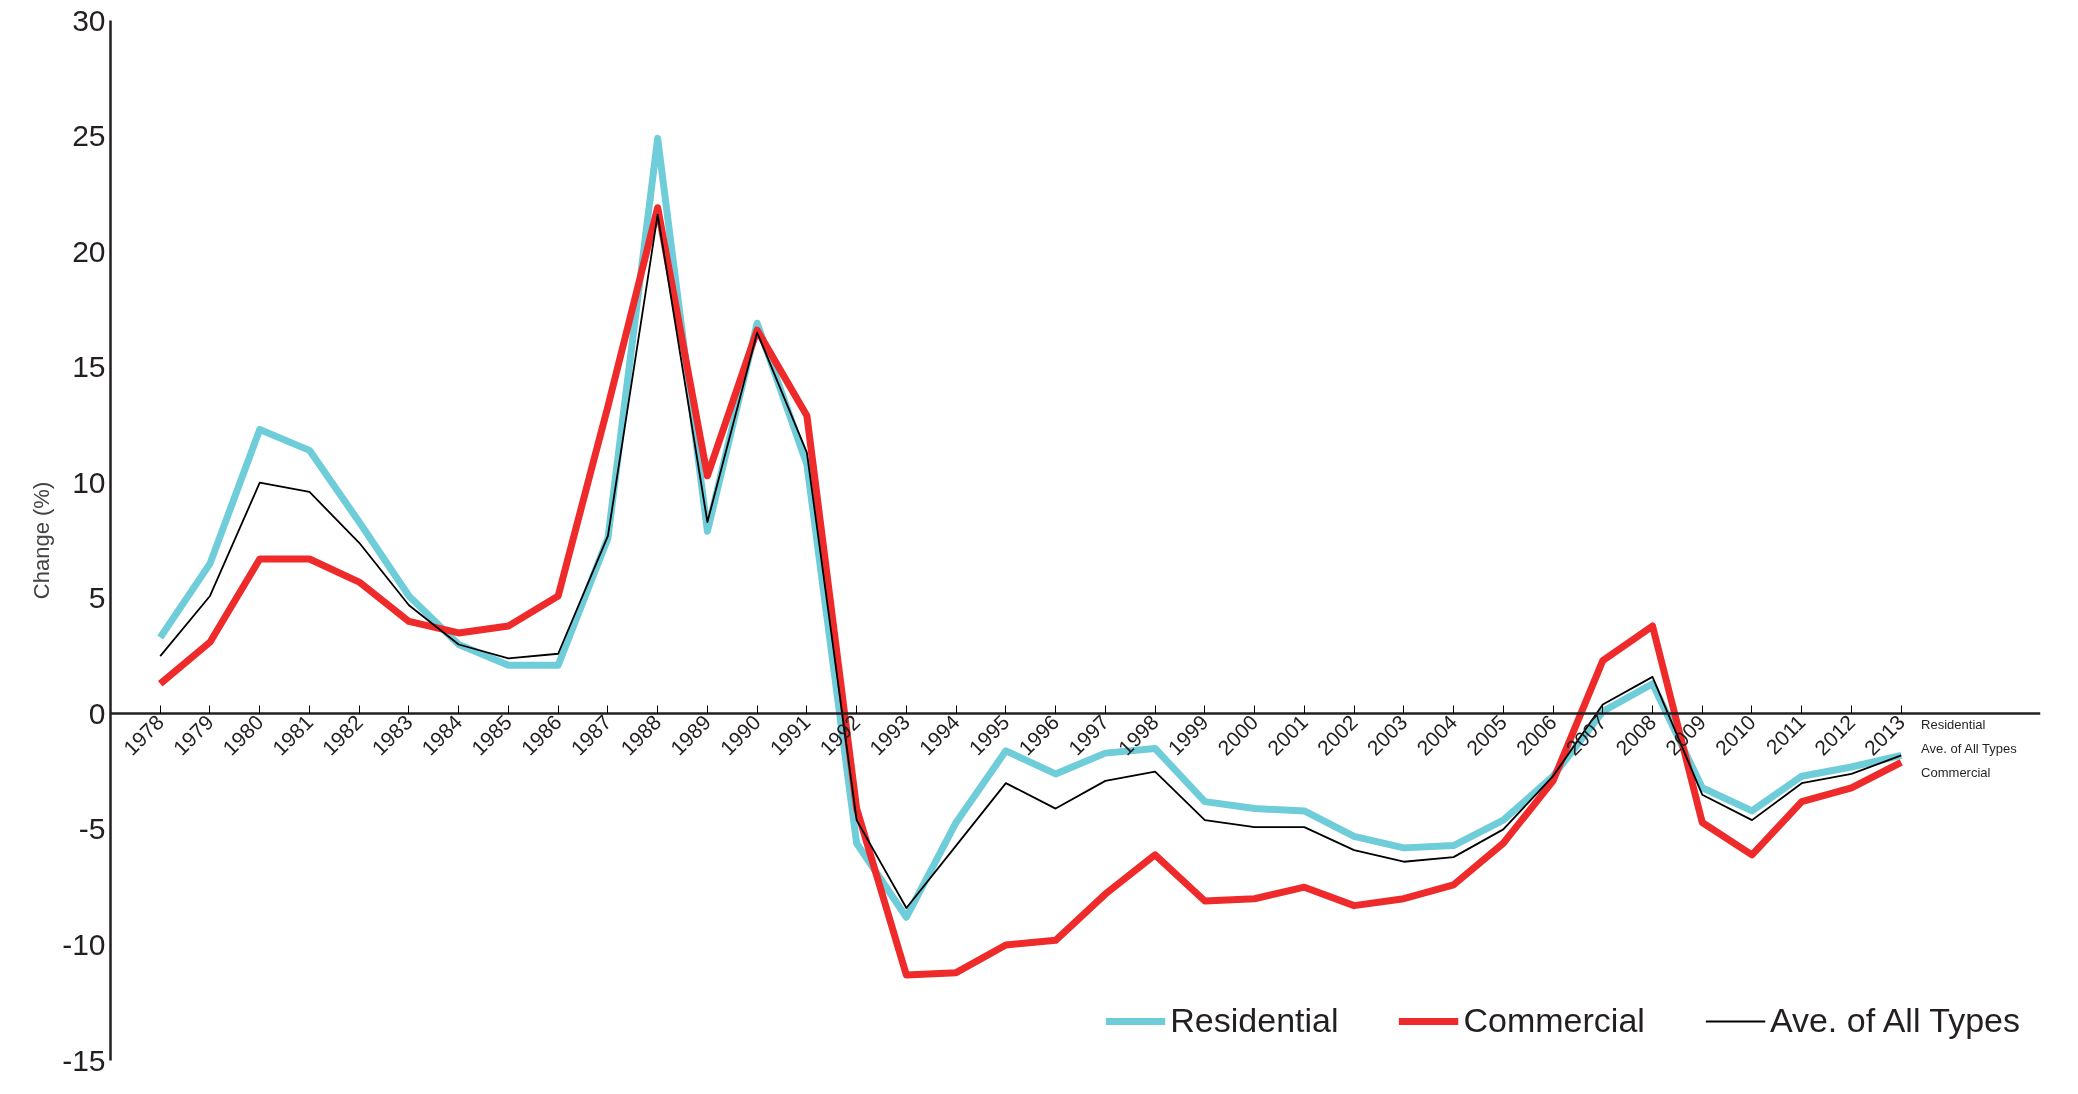  I want to click on text: Ave. of All Types, so click(1969, 748).